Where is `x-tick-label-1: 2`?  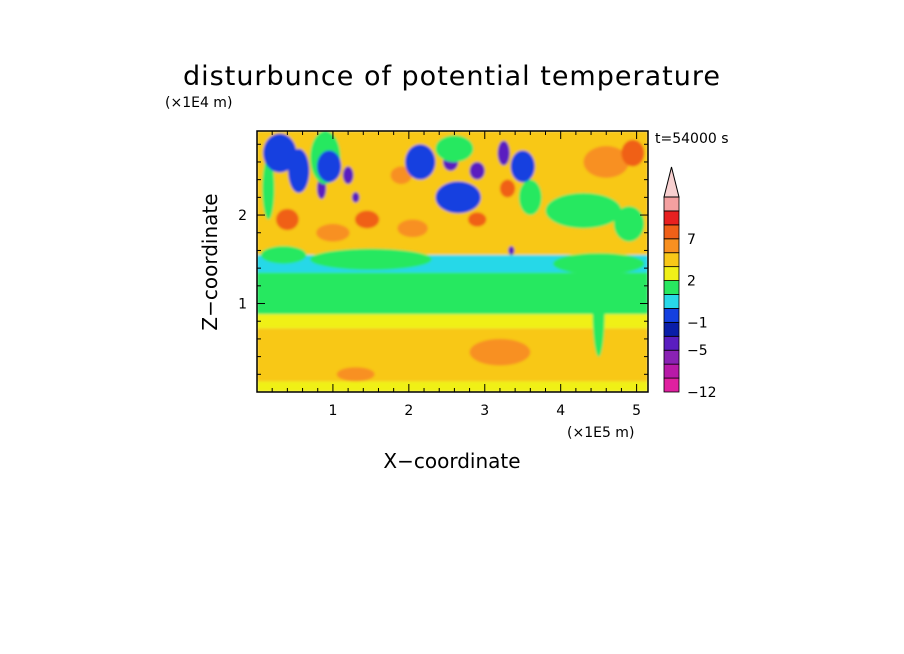
x-tick-label-1: 2 is located at coordinates (408, 411).